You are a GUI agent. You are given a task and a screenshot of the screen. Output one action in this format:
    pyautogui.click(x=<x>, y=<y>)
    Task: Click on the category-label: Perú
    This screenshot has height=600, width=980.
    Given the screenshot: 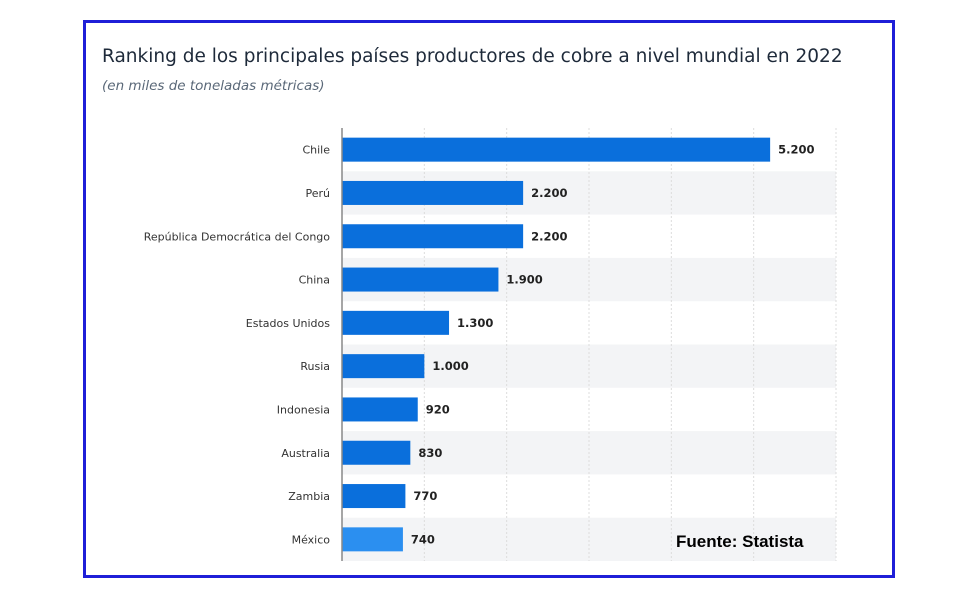 What is the action you would take?
    pyautogui.click(x=317, y=193)
    